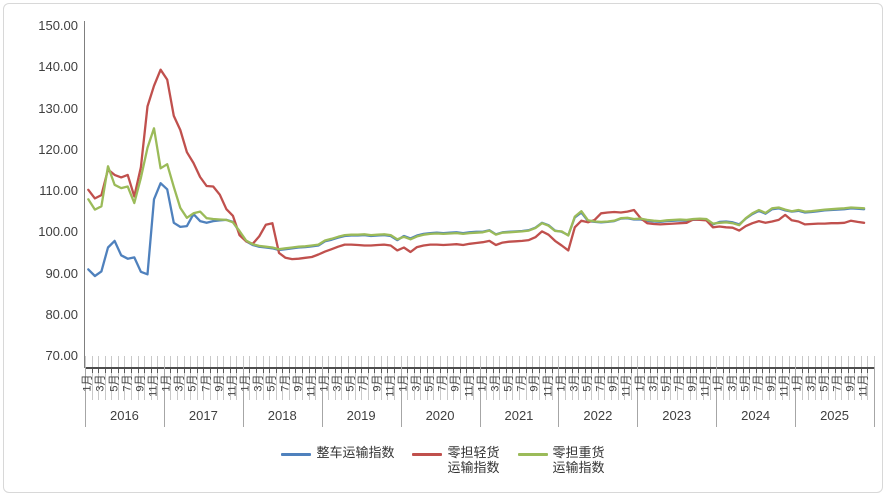  I want to click on legend-item-truckload-index: 整车运输指数, so click(337, 452).